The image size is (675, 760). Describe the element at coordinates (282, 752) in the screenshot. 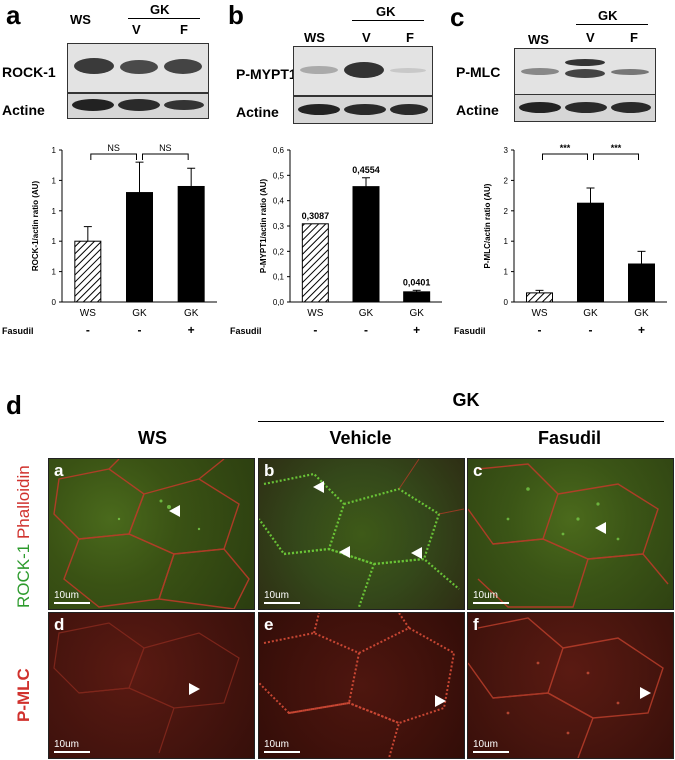

I see `scale-bar-e` at that location.